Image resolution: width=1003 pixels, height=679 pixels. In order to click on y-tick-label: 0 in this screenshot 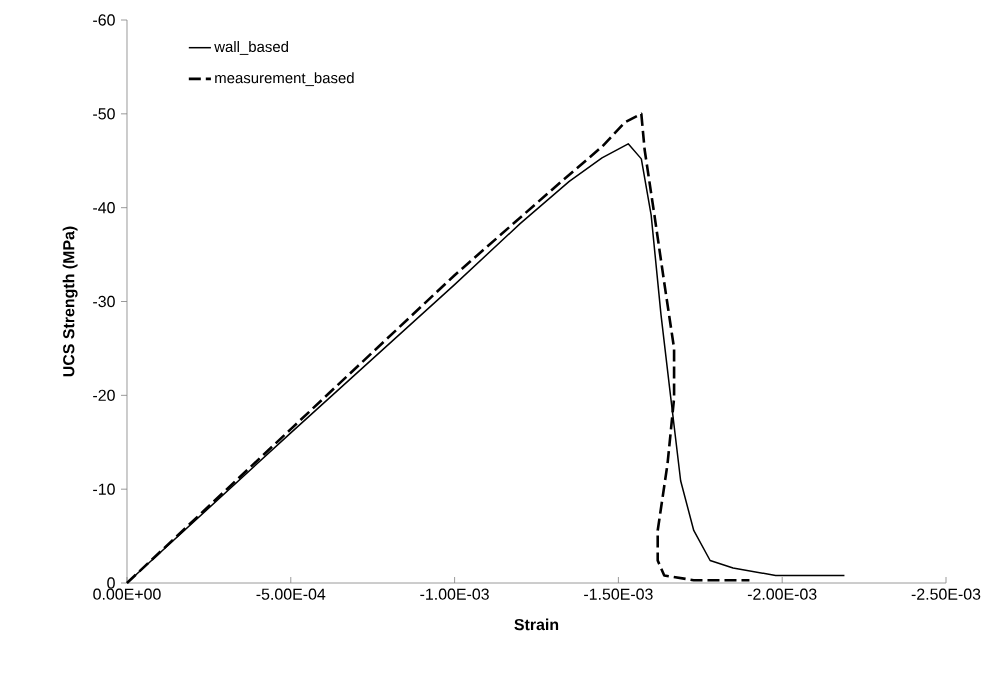, I will do `click(111, 583)`.